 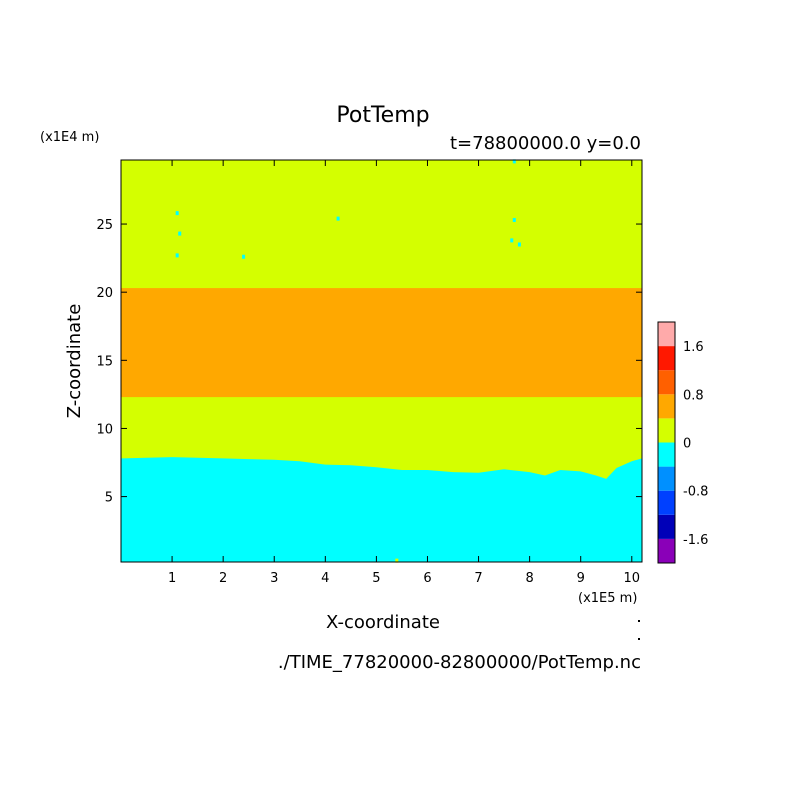 What do you see at coordinates (607, 598) in the screenshot?
I see `x-unit-label: (x1E5 m)` at bounding box center [607, 598].